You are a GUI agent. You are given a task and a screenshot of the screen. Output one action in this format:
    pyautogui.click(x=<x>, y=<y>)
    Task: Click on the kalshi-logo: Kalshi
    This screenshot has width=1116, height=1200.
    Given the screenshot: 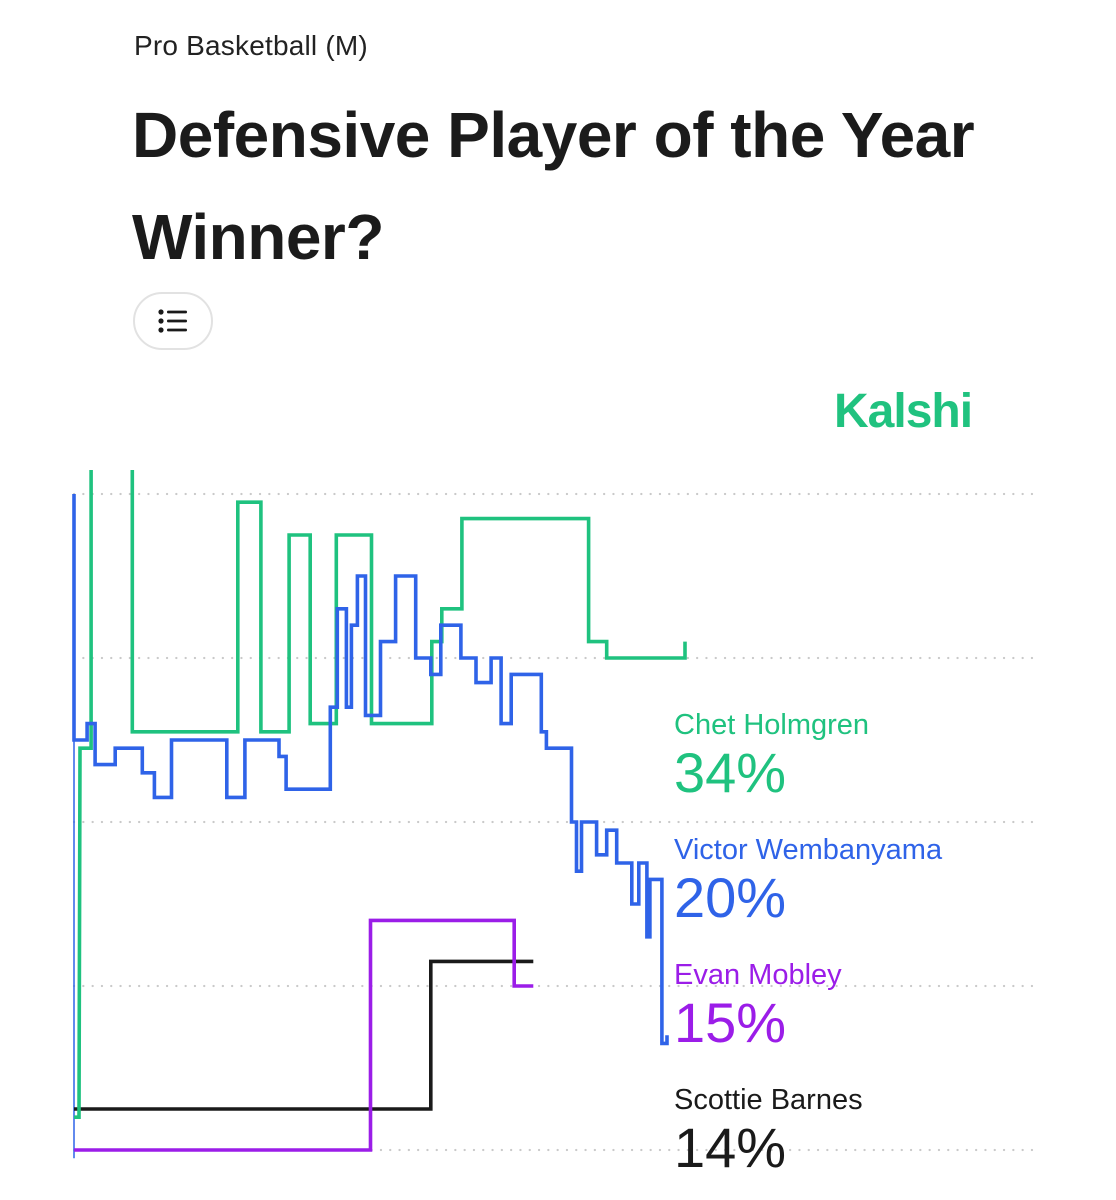 What is the action you would take?
    pyautogui.click(x=903, y=411)
    